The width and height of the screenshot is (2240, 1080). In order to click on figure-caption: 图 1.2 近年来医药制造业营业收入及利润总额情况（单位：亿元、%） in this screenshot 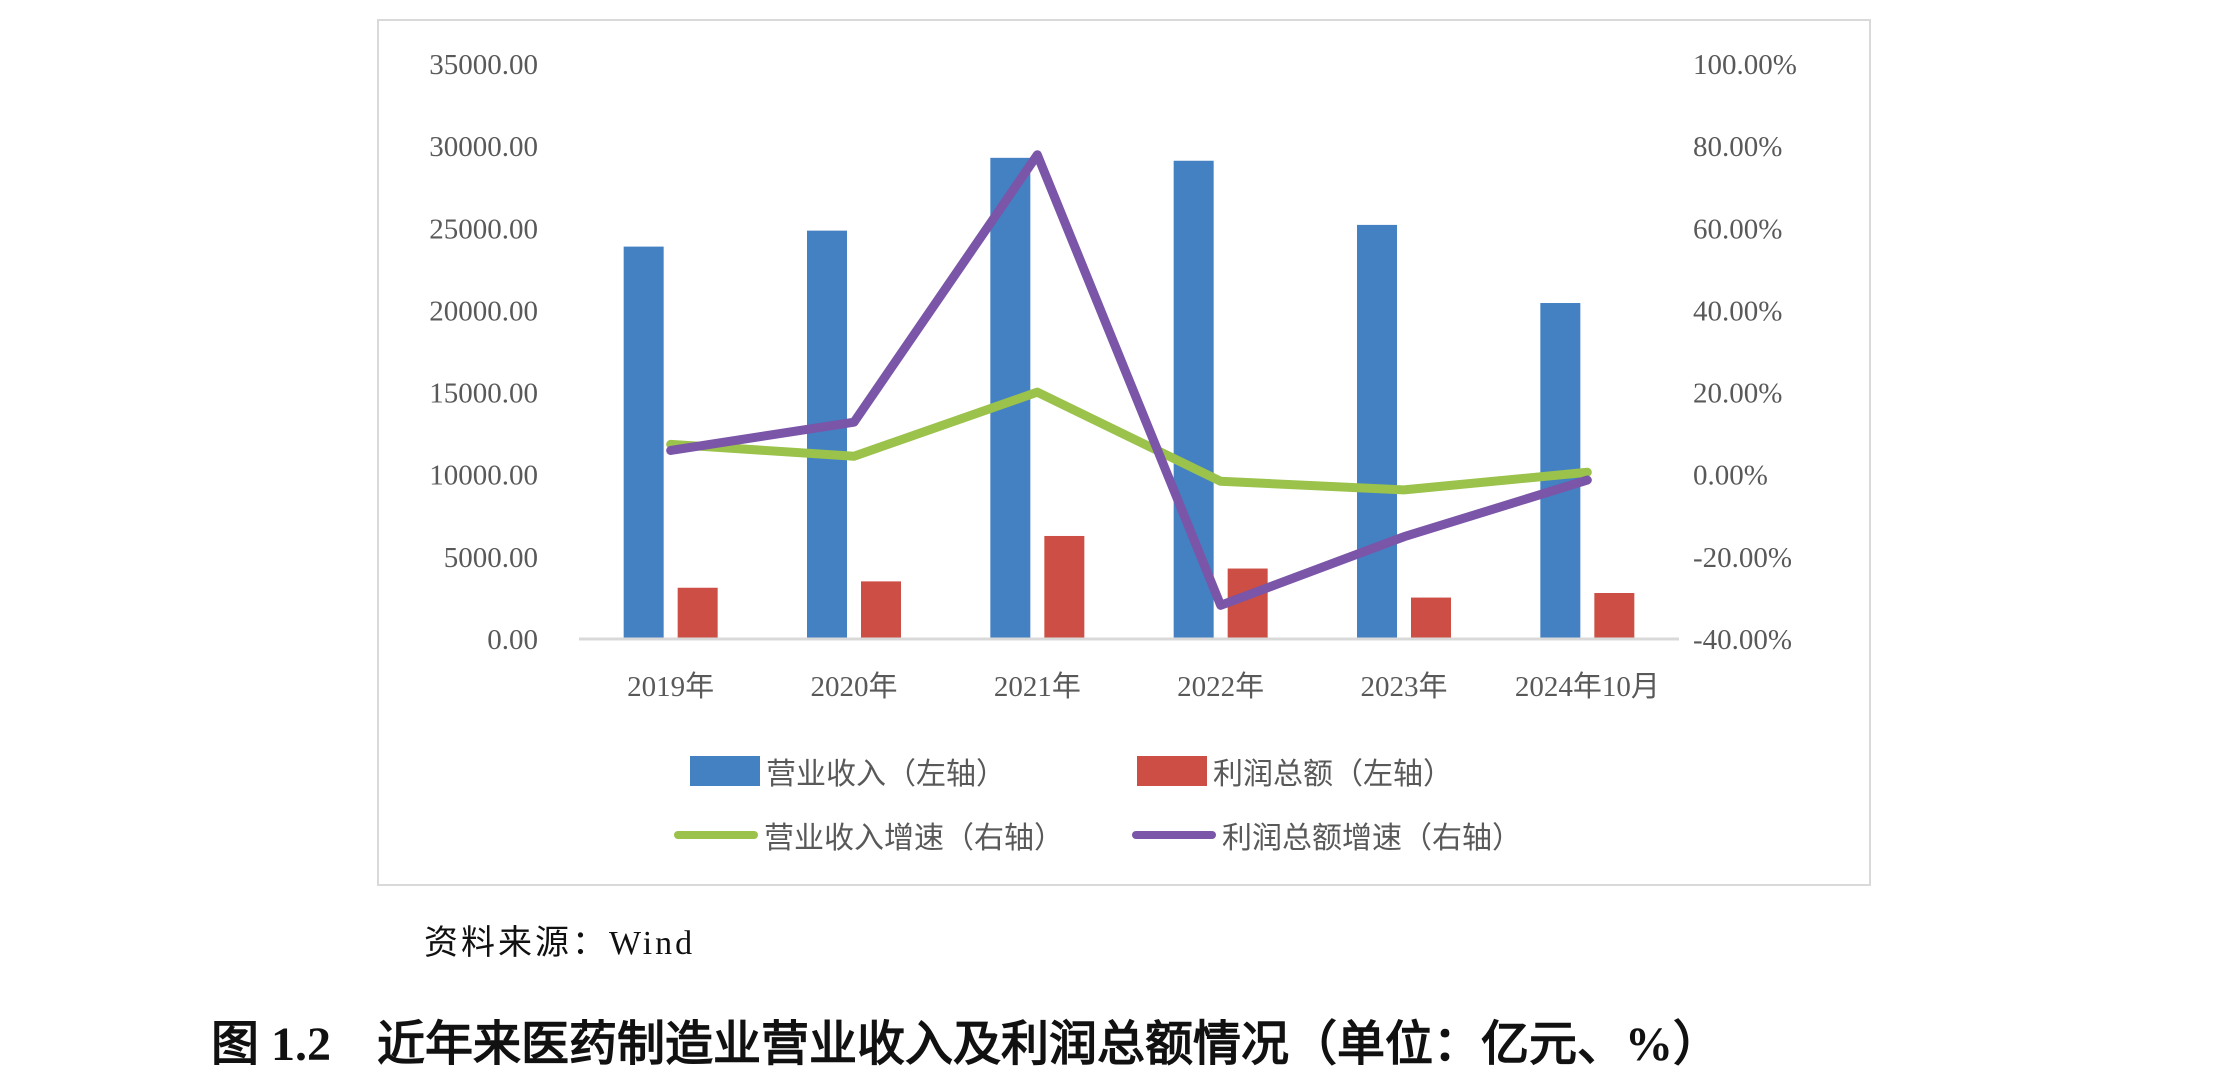, I will do `click(966, 1039)`.